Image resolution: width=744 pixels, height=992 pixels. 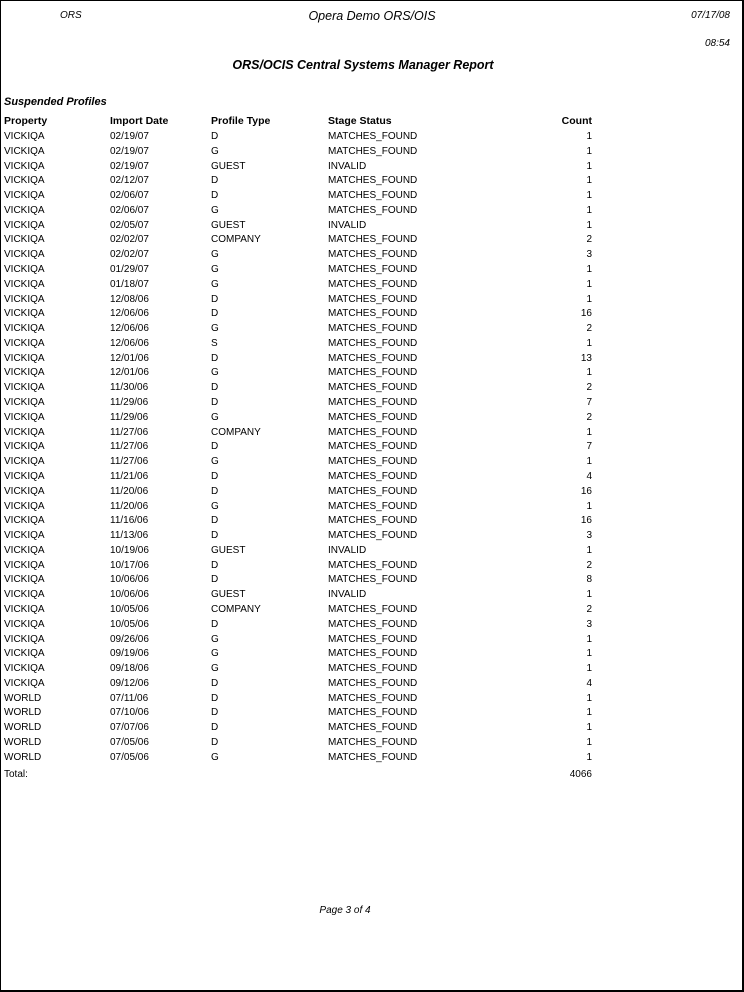 I want to click on cell-import-date: 09/19/06, so click(x=129, y=654).